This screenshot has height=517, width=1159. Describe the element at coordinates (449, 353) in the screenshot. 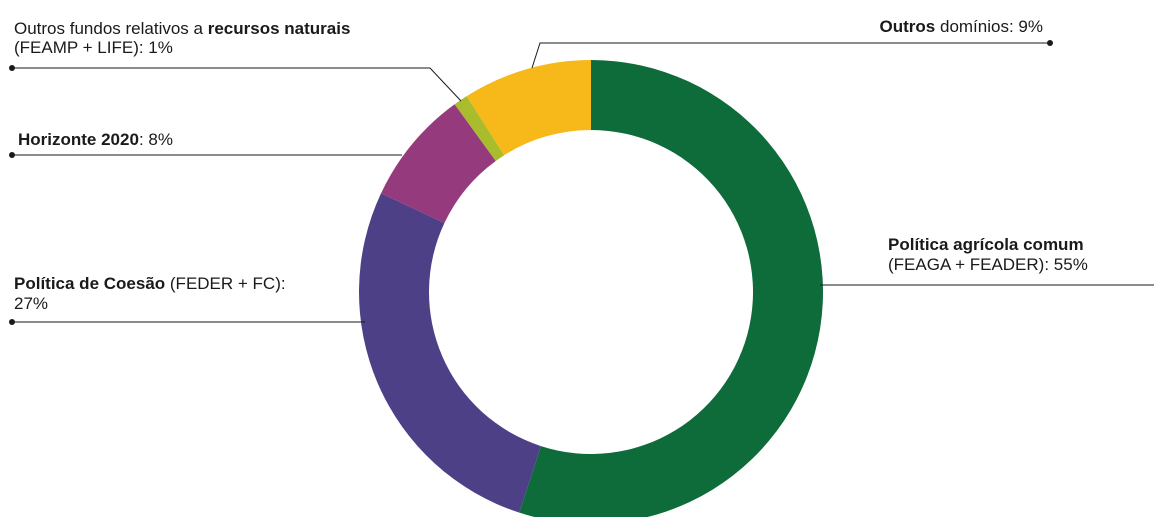

I see `slice-coesao` at that location.